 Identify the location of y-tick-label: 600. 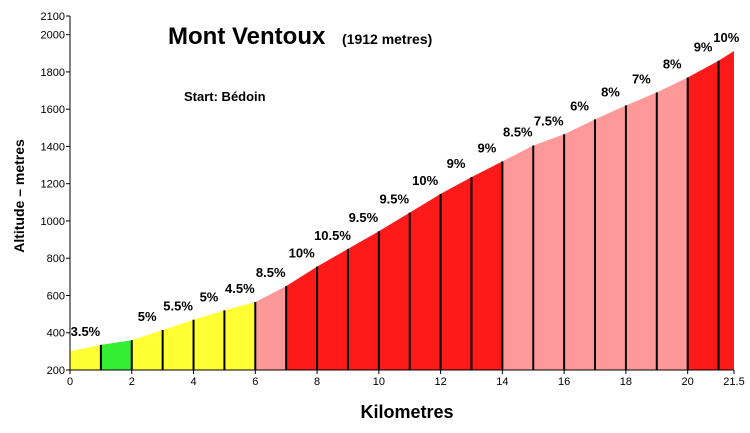
(56, 296).